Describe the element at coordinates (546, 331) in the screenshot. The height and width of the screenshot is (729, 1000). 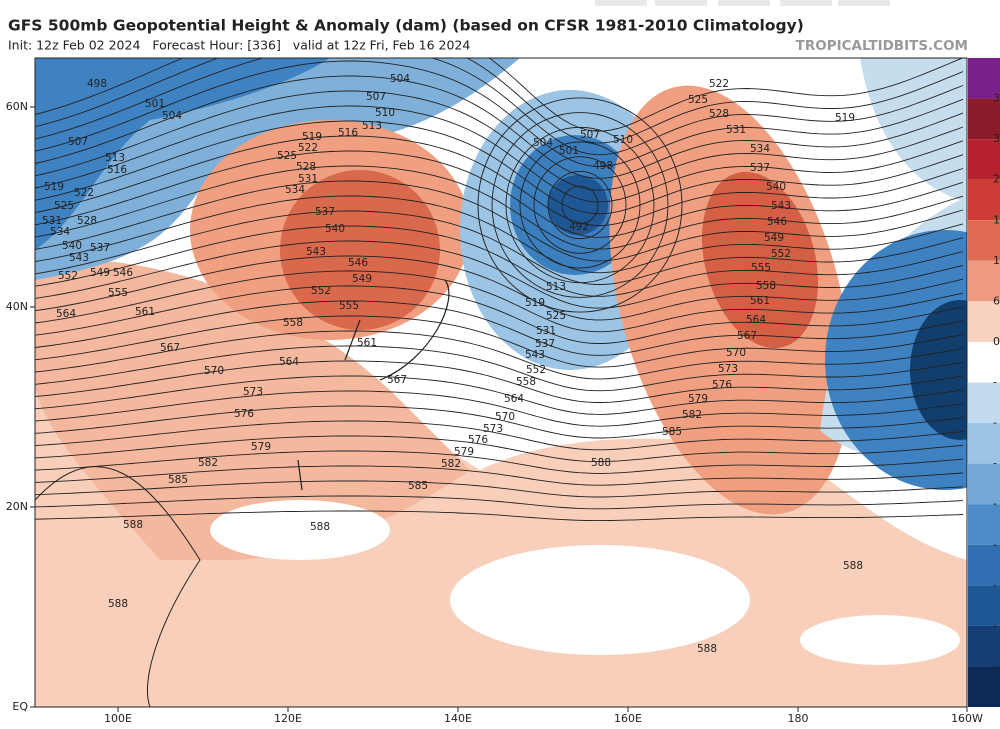
I see `contour-label: 531` at that location.